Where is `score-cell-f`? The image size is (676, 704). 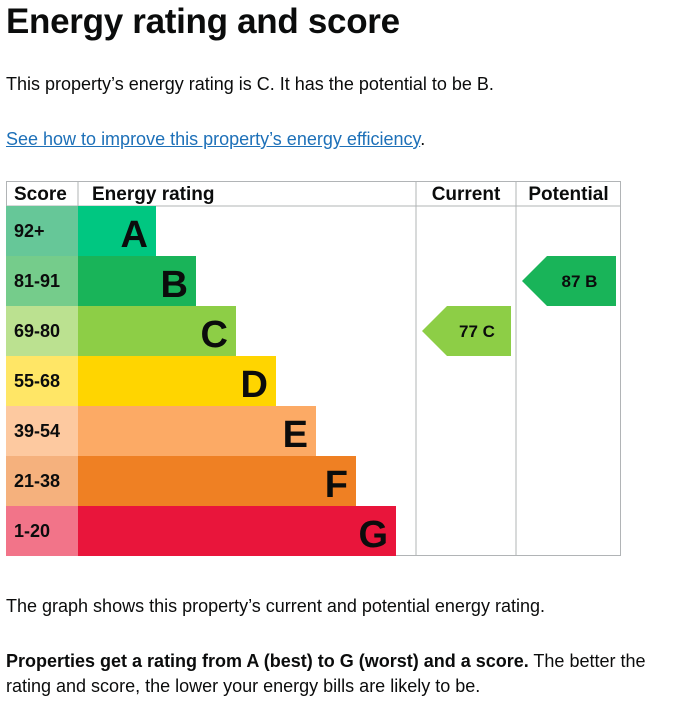
score-cell-f is located at coordinates (42, 481).